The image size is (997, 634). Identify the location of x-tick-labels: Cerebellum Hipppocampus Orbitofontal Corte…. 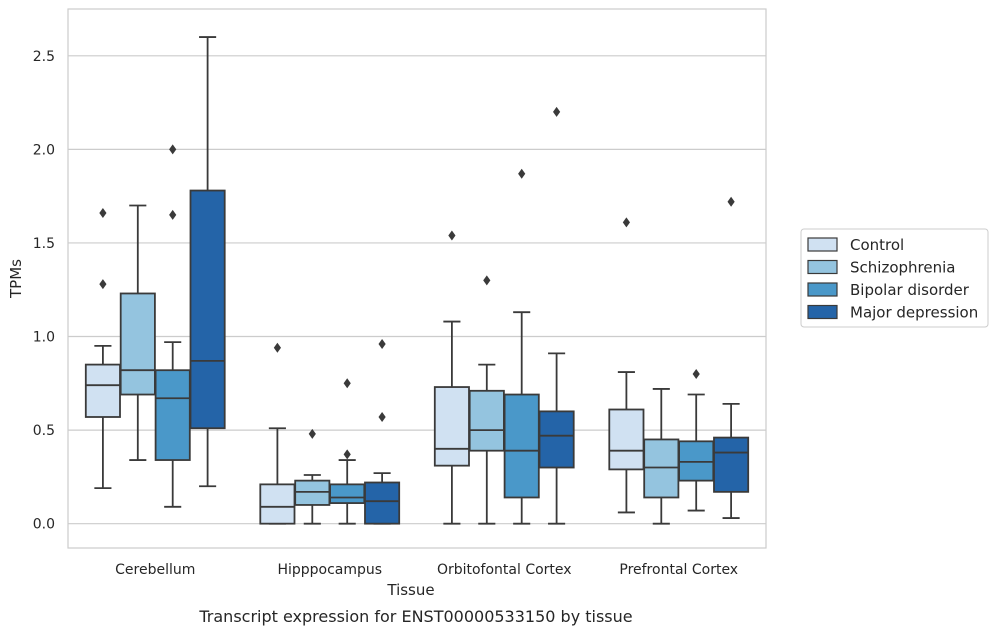
(426, 570).